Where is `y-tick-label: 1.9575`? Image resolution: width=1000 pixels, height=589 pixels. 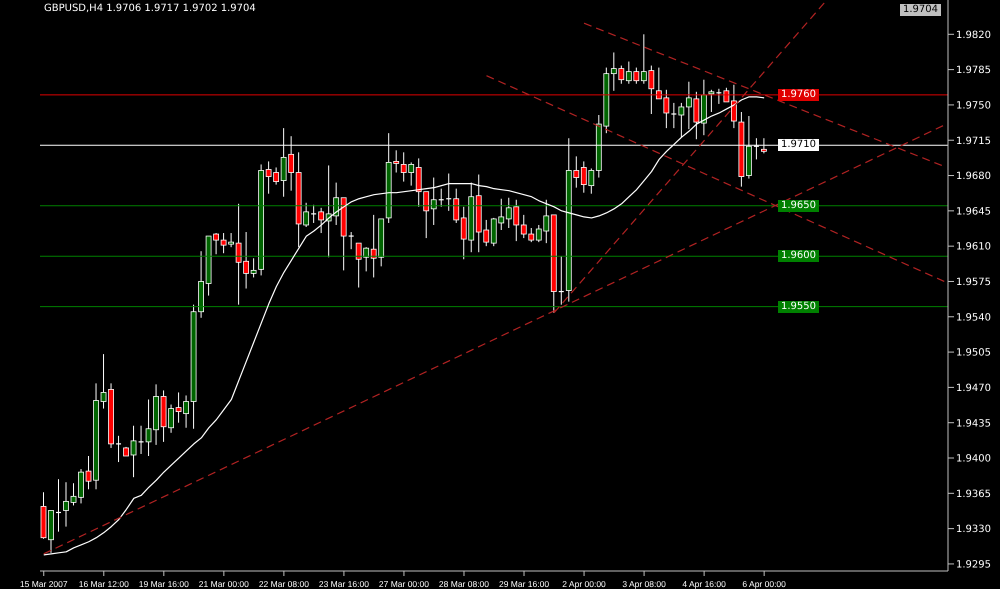 y-tick-label: 1.9575 is located at coordinates (973, 282).